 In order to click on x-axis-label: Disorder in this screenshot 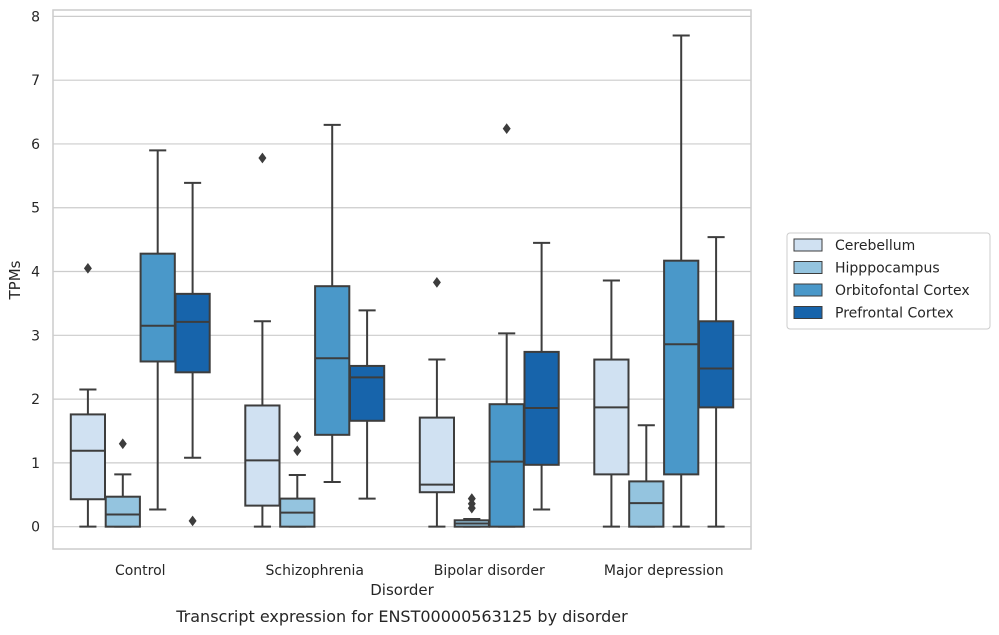, I will do `click(402, 590)`.